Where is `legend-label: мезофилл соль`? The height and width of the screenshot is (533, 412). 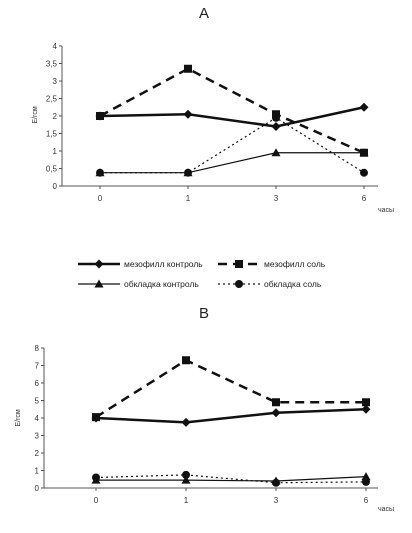
legend-label: мезофилл соль is located at coordinates (295, 264).